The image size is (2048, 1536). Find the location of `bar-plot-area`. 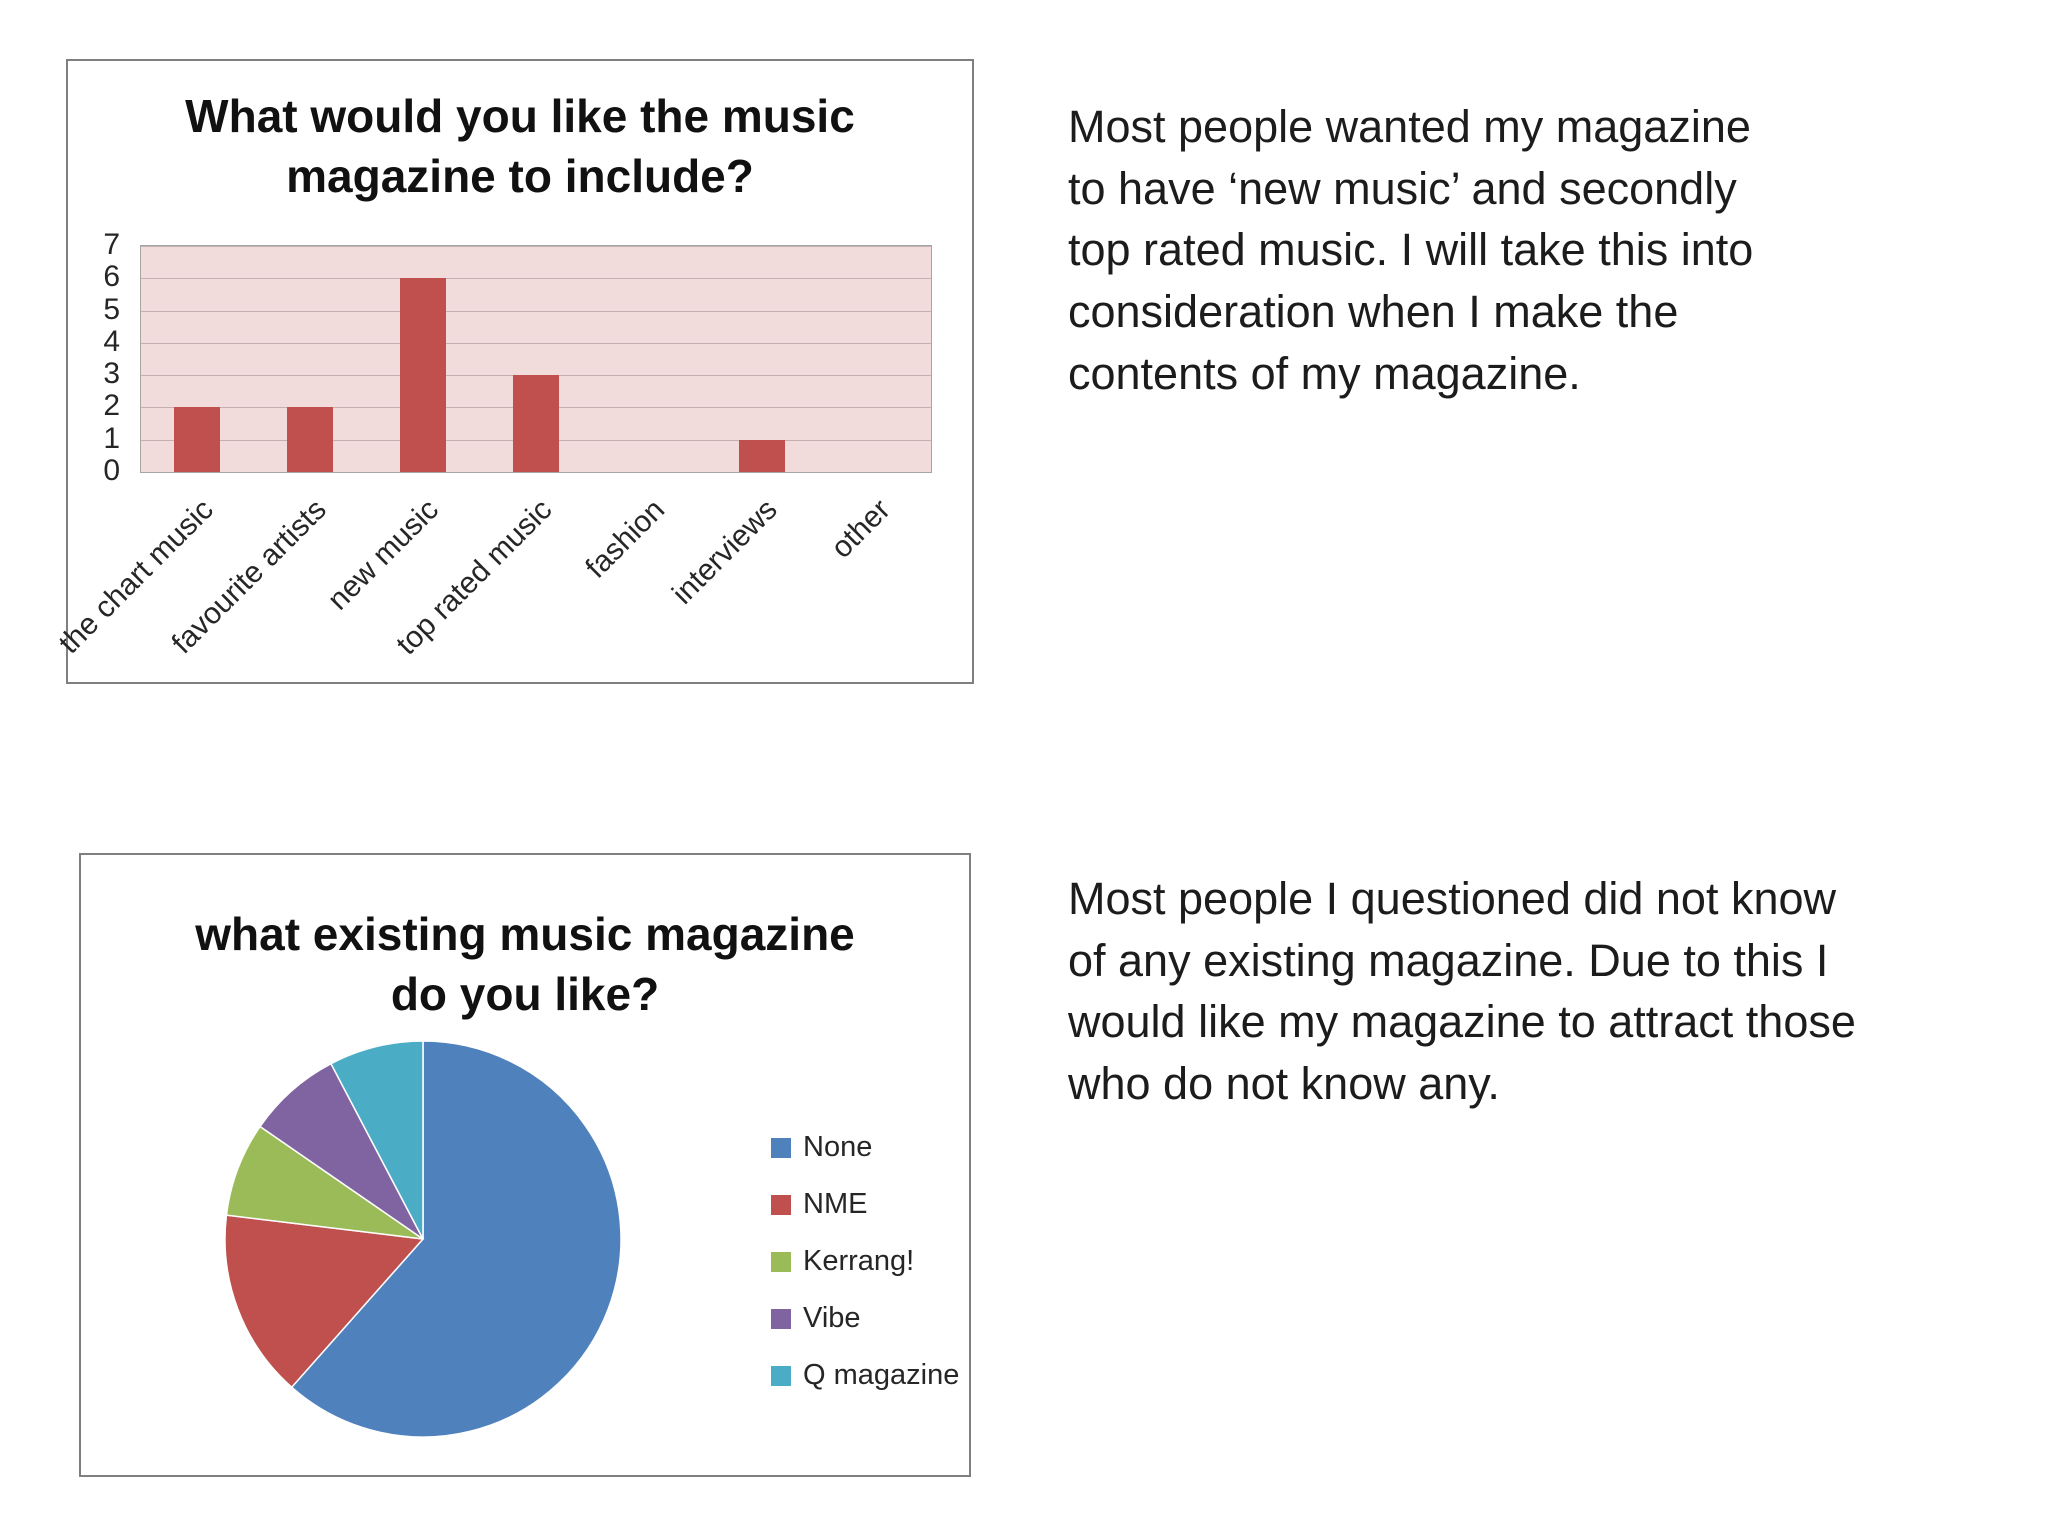

bar-plot-area is located at coordinates (536, 359).